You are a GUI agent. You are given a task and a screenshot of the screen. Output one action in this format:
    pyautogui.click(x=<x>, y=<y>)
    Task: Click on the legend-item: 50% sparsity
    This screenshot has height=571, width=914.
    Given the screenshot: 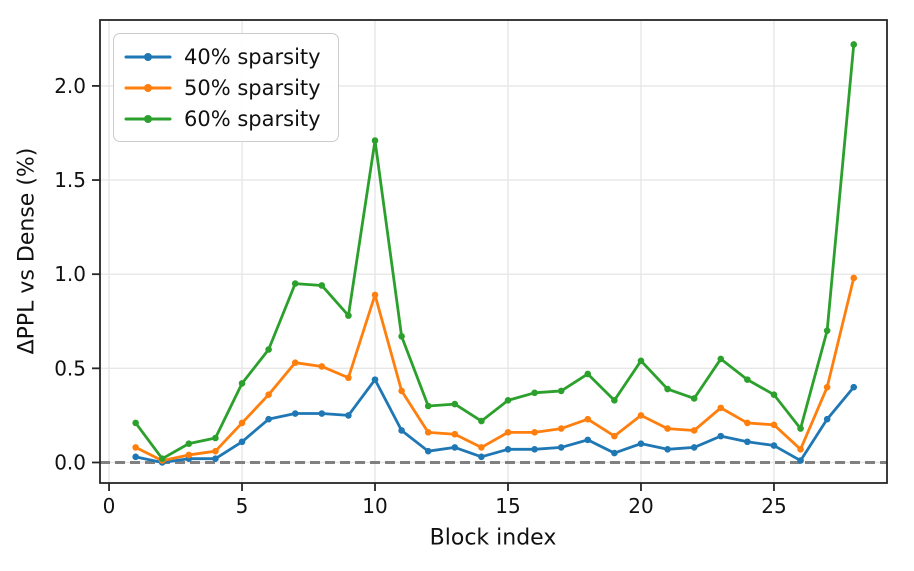 What is the action you would take?
    pyautogui.click(x=225, y=87)
    